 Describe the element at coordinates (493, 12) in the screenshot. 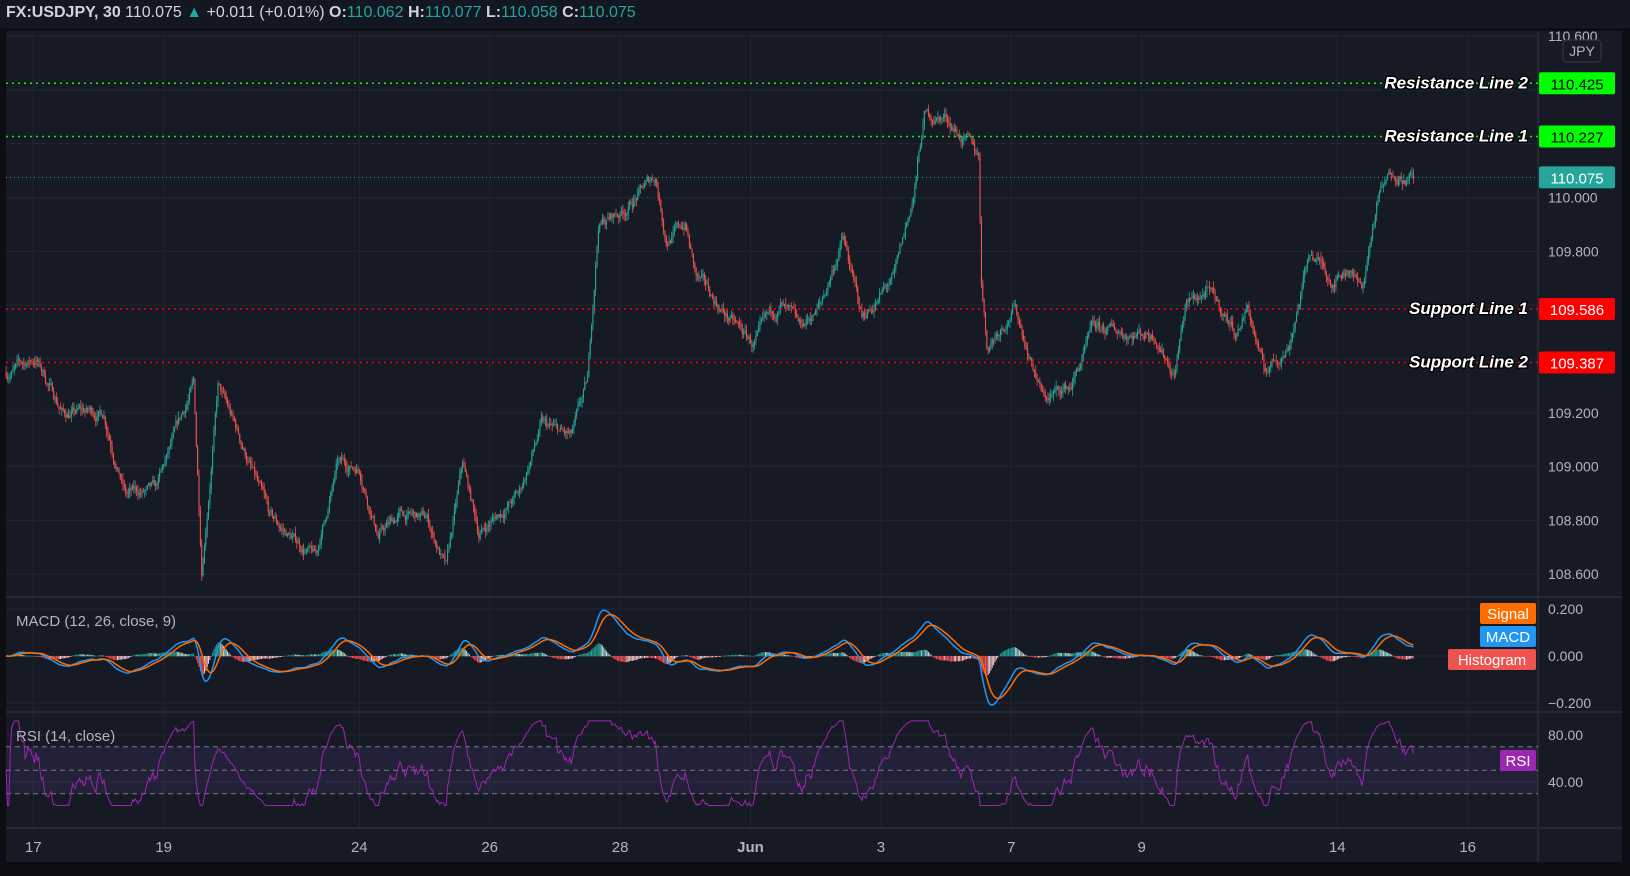

I see `low-label: L:` at that location.